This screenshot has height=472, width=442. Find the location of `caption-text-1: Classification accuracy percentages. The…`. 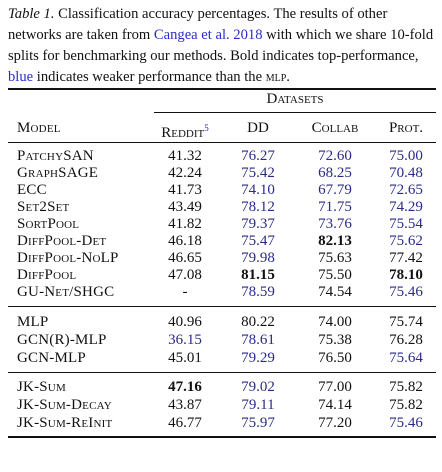

caption-text-1: Classification accuracy percentages. The… is located at coordinates (198, 24).